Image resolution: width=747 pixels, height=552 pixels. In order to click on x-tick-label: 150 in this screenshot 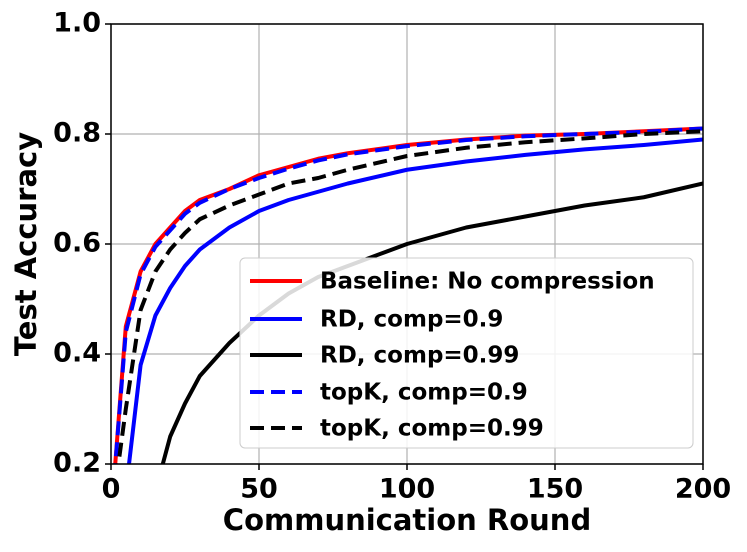, I will do `click(555, 489)`.